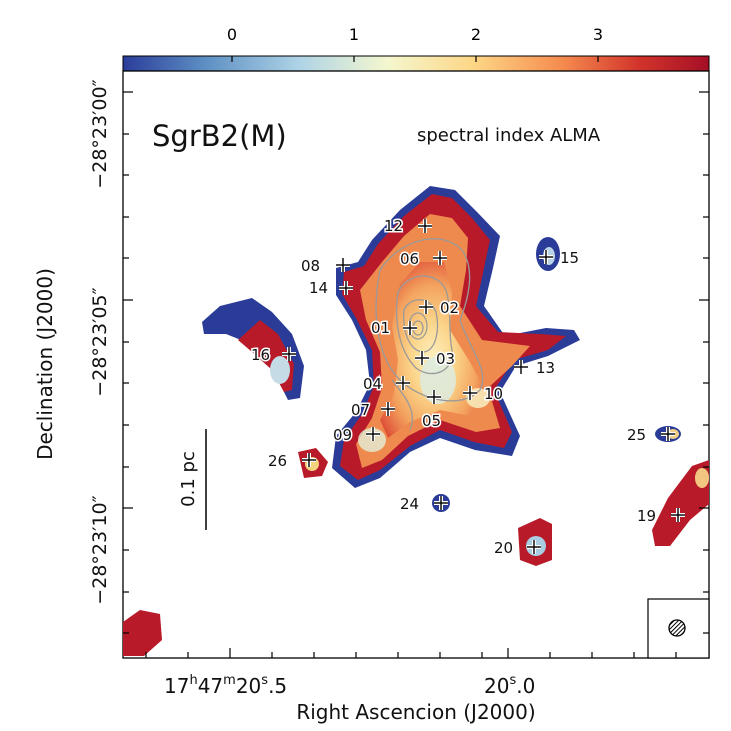 Image resolution: width=731 pixels, height=731 pixels. Describe the element at coordinates (503, 548) in the screenshot. I see `source-label-20: 20` at that location.